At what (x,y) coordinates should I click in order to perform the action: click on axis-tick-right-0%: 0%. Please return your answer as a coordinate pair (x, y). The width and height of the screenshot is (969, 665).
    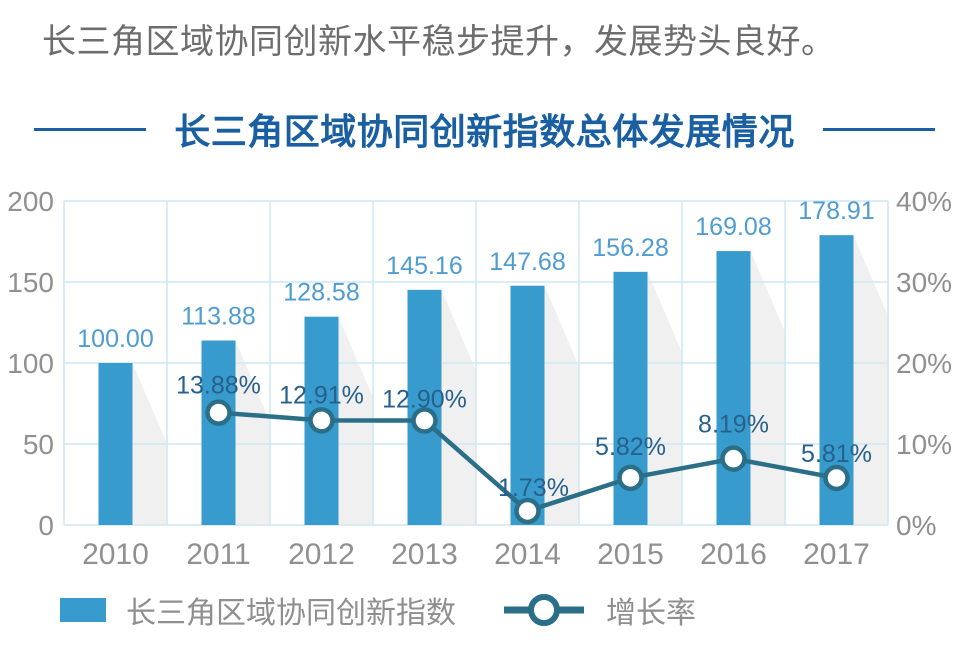
    Looking at the image, I should click on (916, 525).